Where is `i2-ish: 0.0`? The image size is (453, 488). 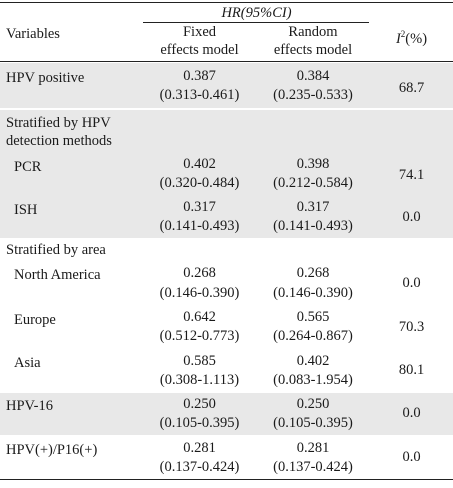
i2-ish: 0.0 is located at coordinates (411, 217).